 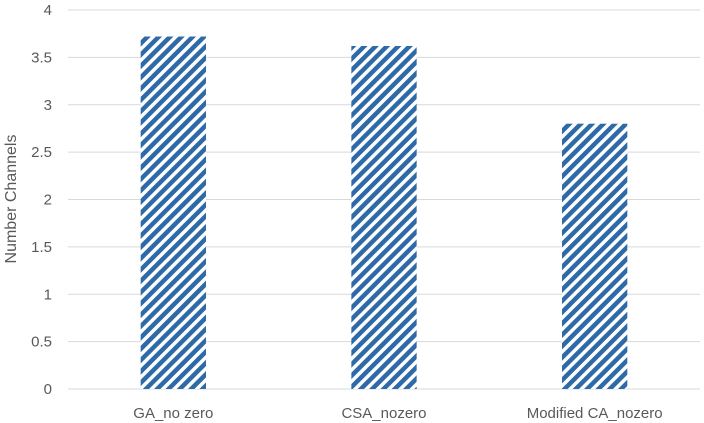 What do you see at coordinates (41, 342) in the screenshot?
I see `y-tick-label: 0.5` at bounding box center [41, 342].